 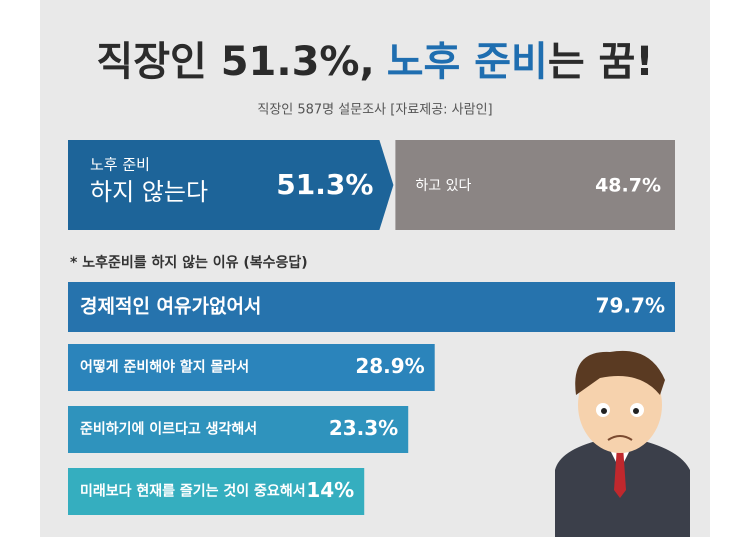 I want to click on title-part: 직장인 51.3%,, so click(x=235, y=62).